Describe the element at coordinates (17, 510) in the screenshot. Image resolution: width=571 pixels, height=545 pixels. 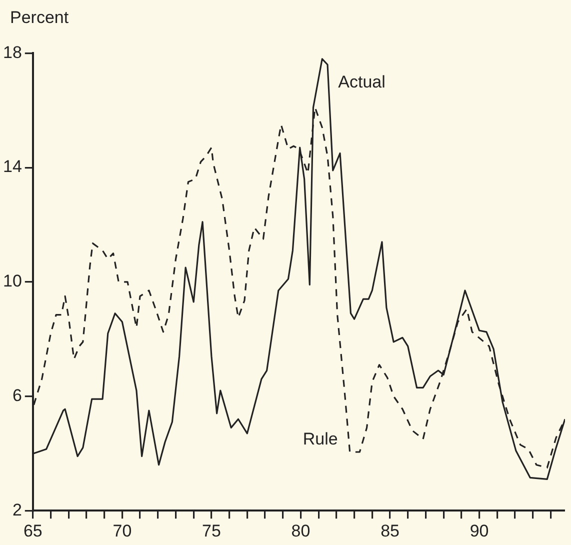
I see `y-tick-label: 2` at that location.